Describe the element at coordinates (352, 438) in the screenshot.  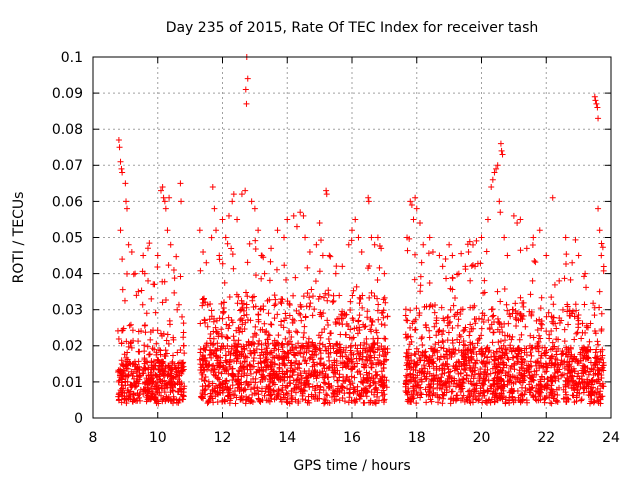
I see `x-tick-label: 16` at that location.